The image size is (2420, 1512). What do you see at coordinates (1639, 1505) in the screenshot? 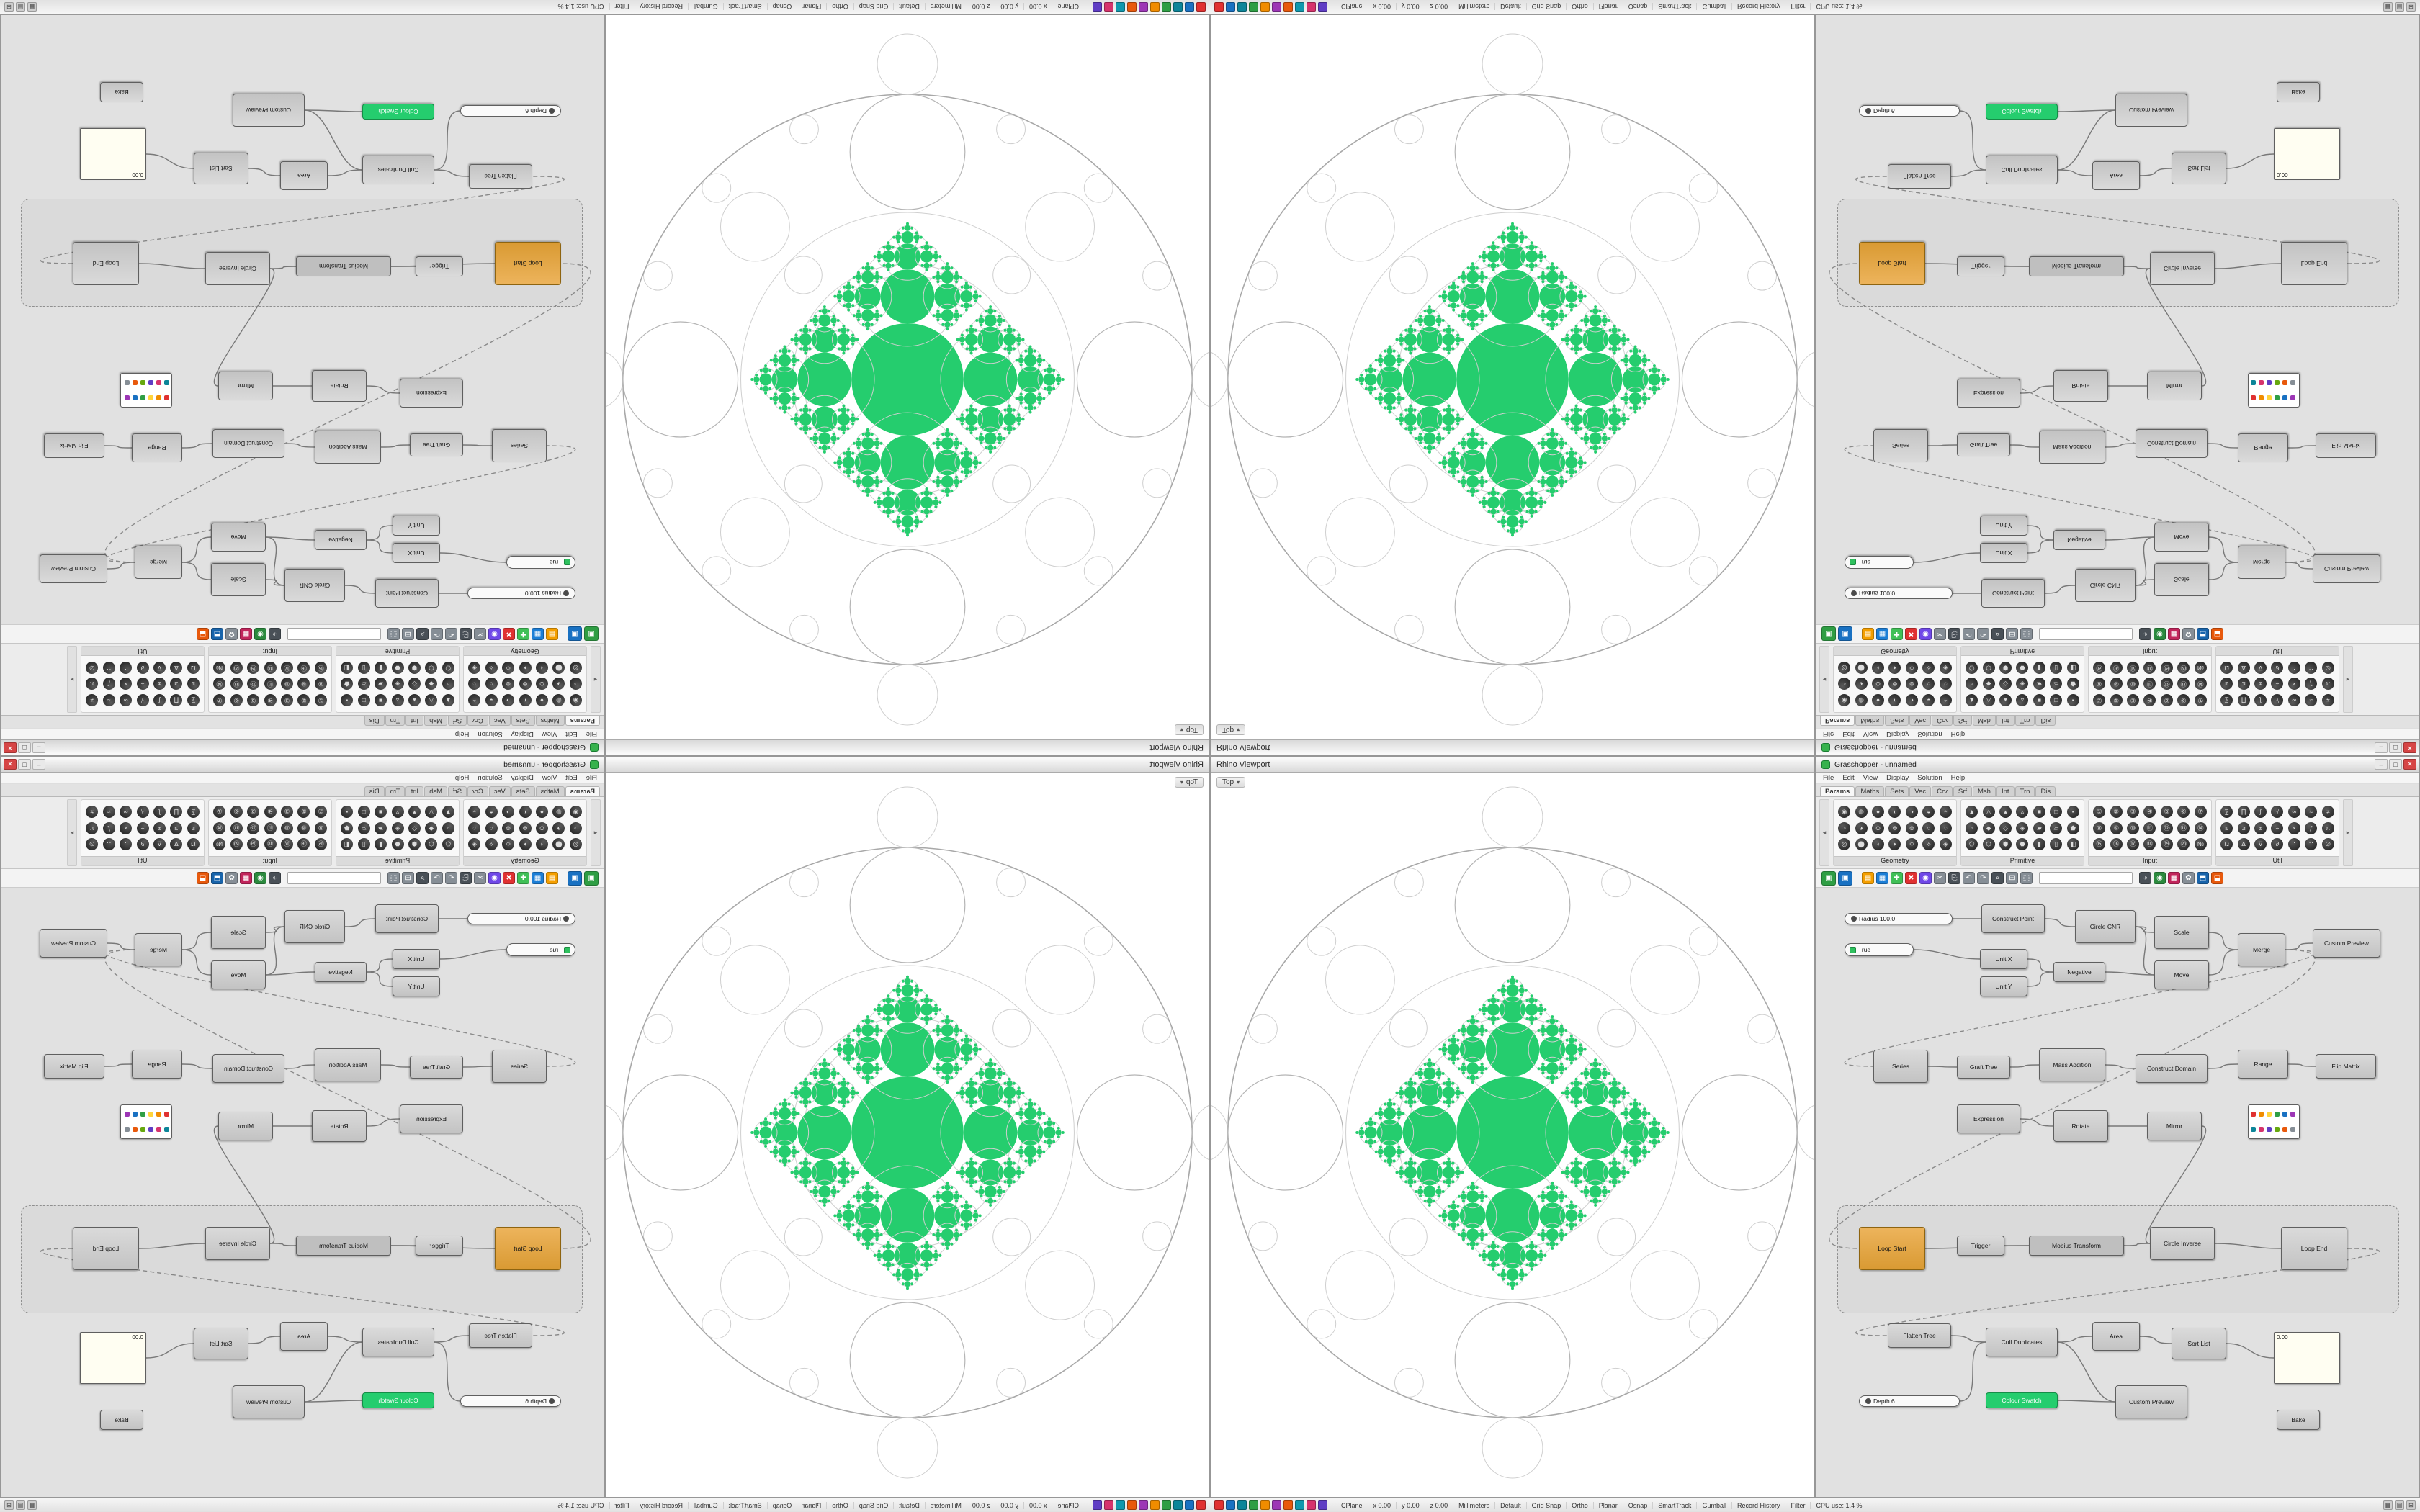
I see `status-item-osnap: Osnap` at bounding box center [1639, 1505].